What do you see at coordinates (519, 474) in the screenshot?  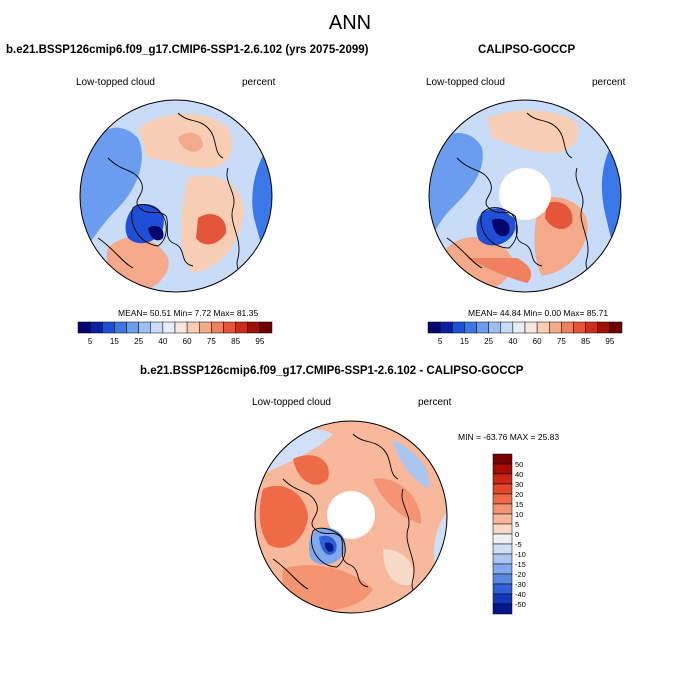 I see `diff-colorbar-tick-label: 40` at bounding box center [519, 474].